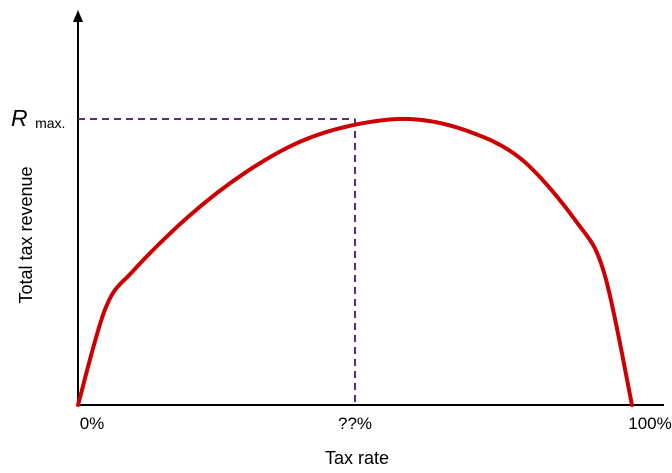 This screenshot has width=672, height=473. What do you see at coordinates (92, 423) in the screenshot?
I see `x-tick-label: 0%` at bounding box center [92, 423].